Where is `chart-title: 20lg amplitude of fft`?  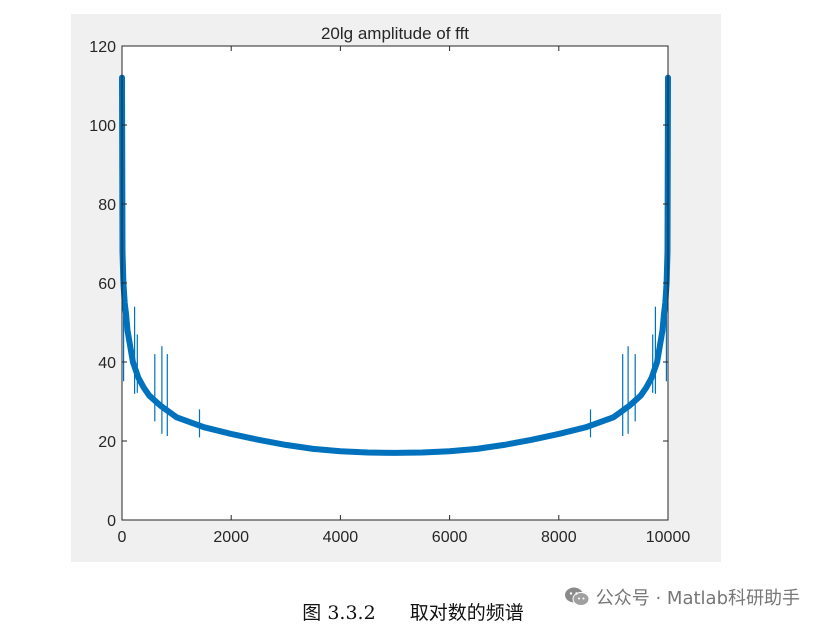 chart-title: 20lg amplitude of fft is located at coordinates (395, 33).